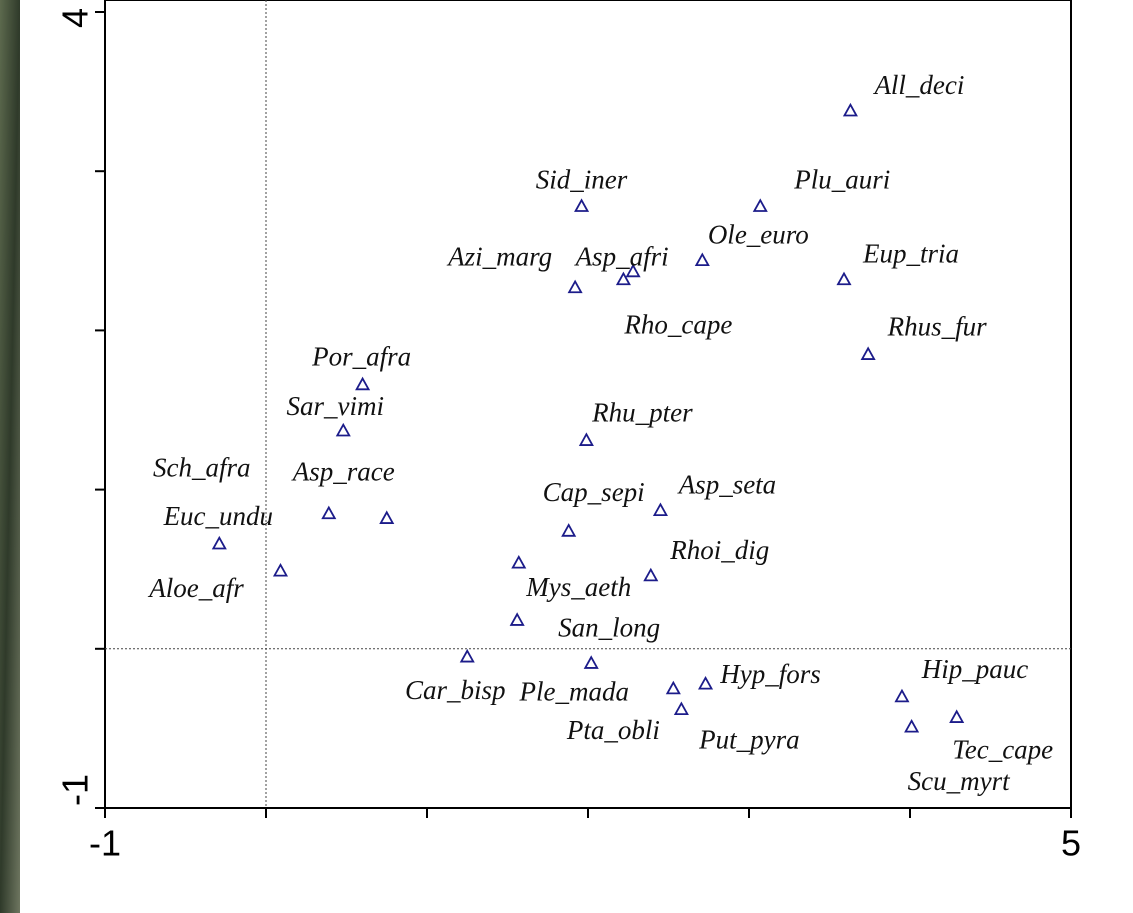 Image resolution: width=1133 pixels, height=913 pixels. Describe the element at coordinates (105, 843) in the screenshot. I see `x-tick-label: -1` at that location.